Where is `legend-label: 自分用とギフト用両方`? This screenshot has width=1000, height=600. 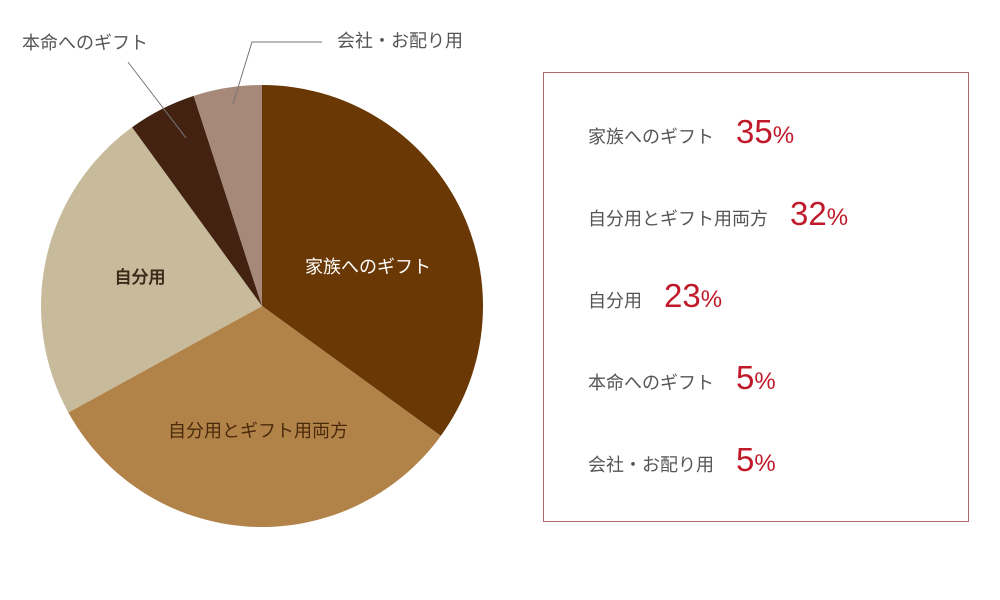
legend-label: 自分用とギフト用両方 is located at coordinates (678, 219).